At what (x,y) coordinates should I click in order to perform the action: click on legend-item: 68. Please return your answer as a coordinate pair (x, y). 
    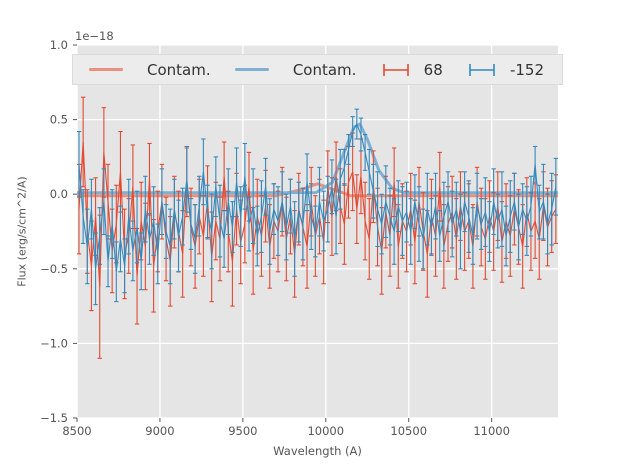
    Looking at the image, I should click on (412, 70).